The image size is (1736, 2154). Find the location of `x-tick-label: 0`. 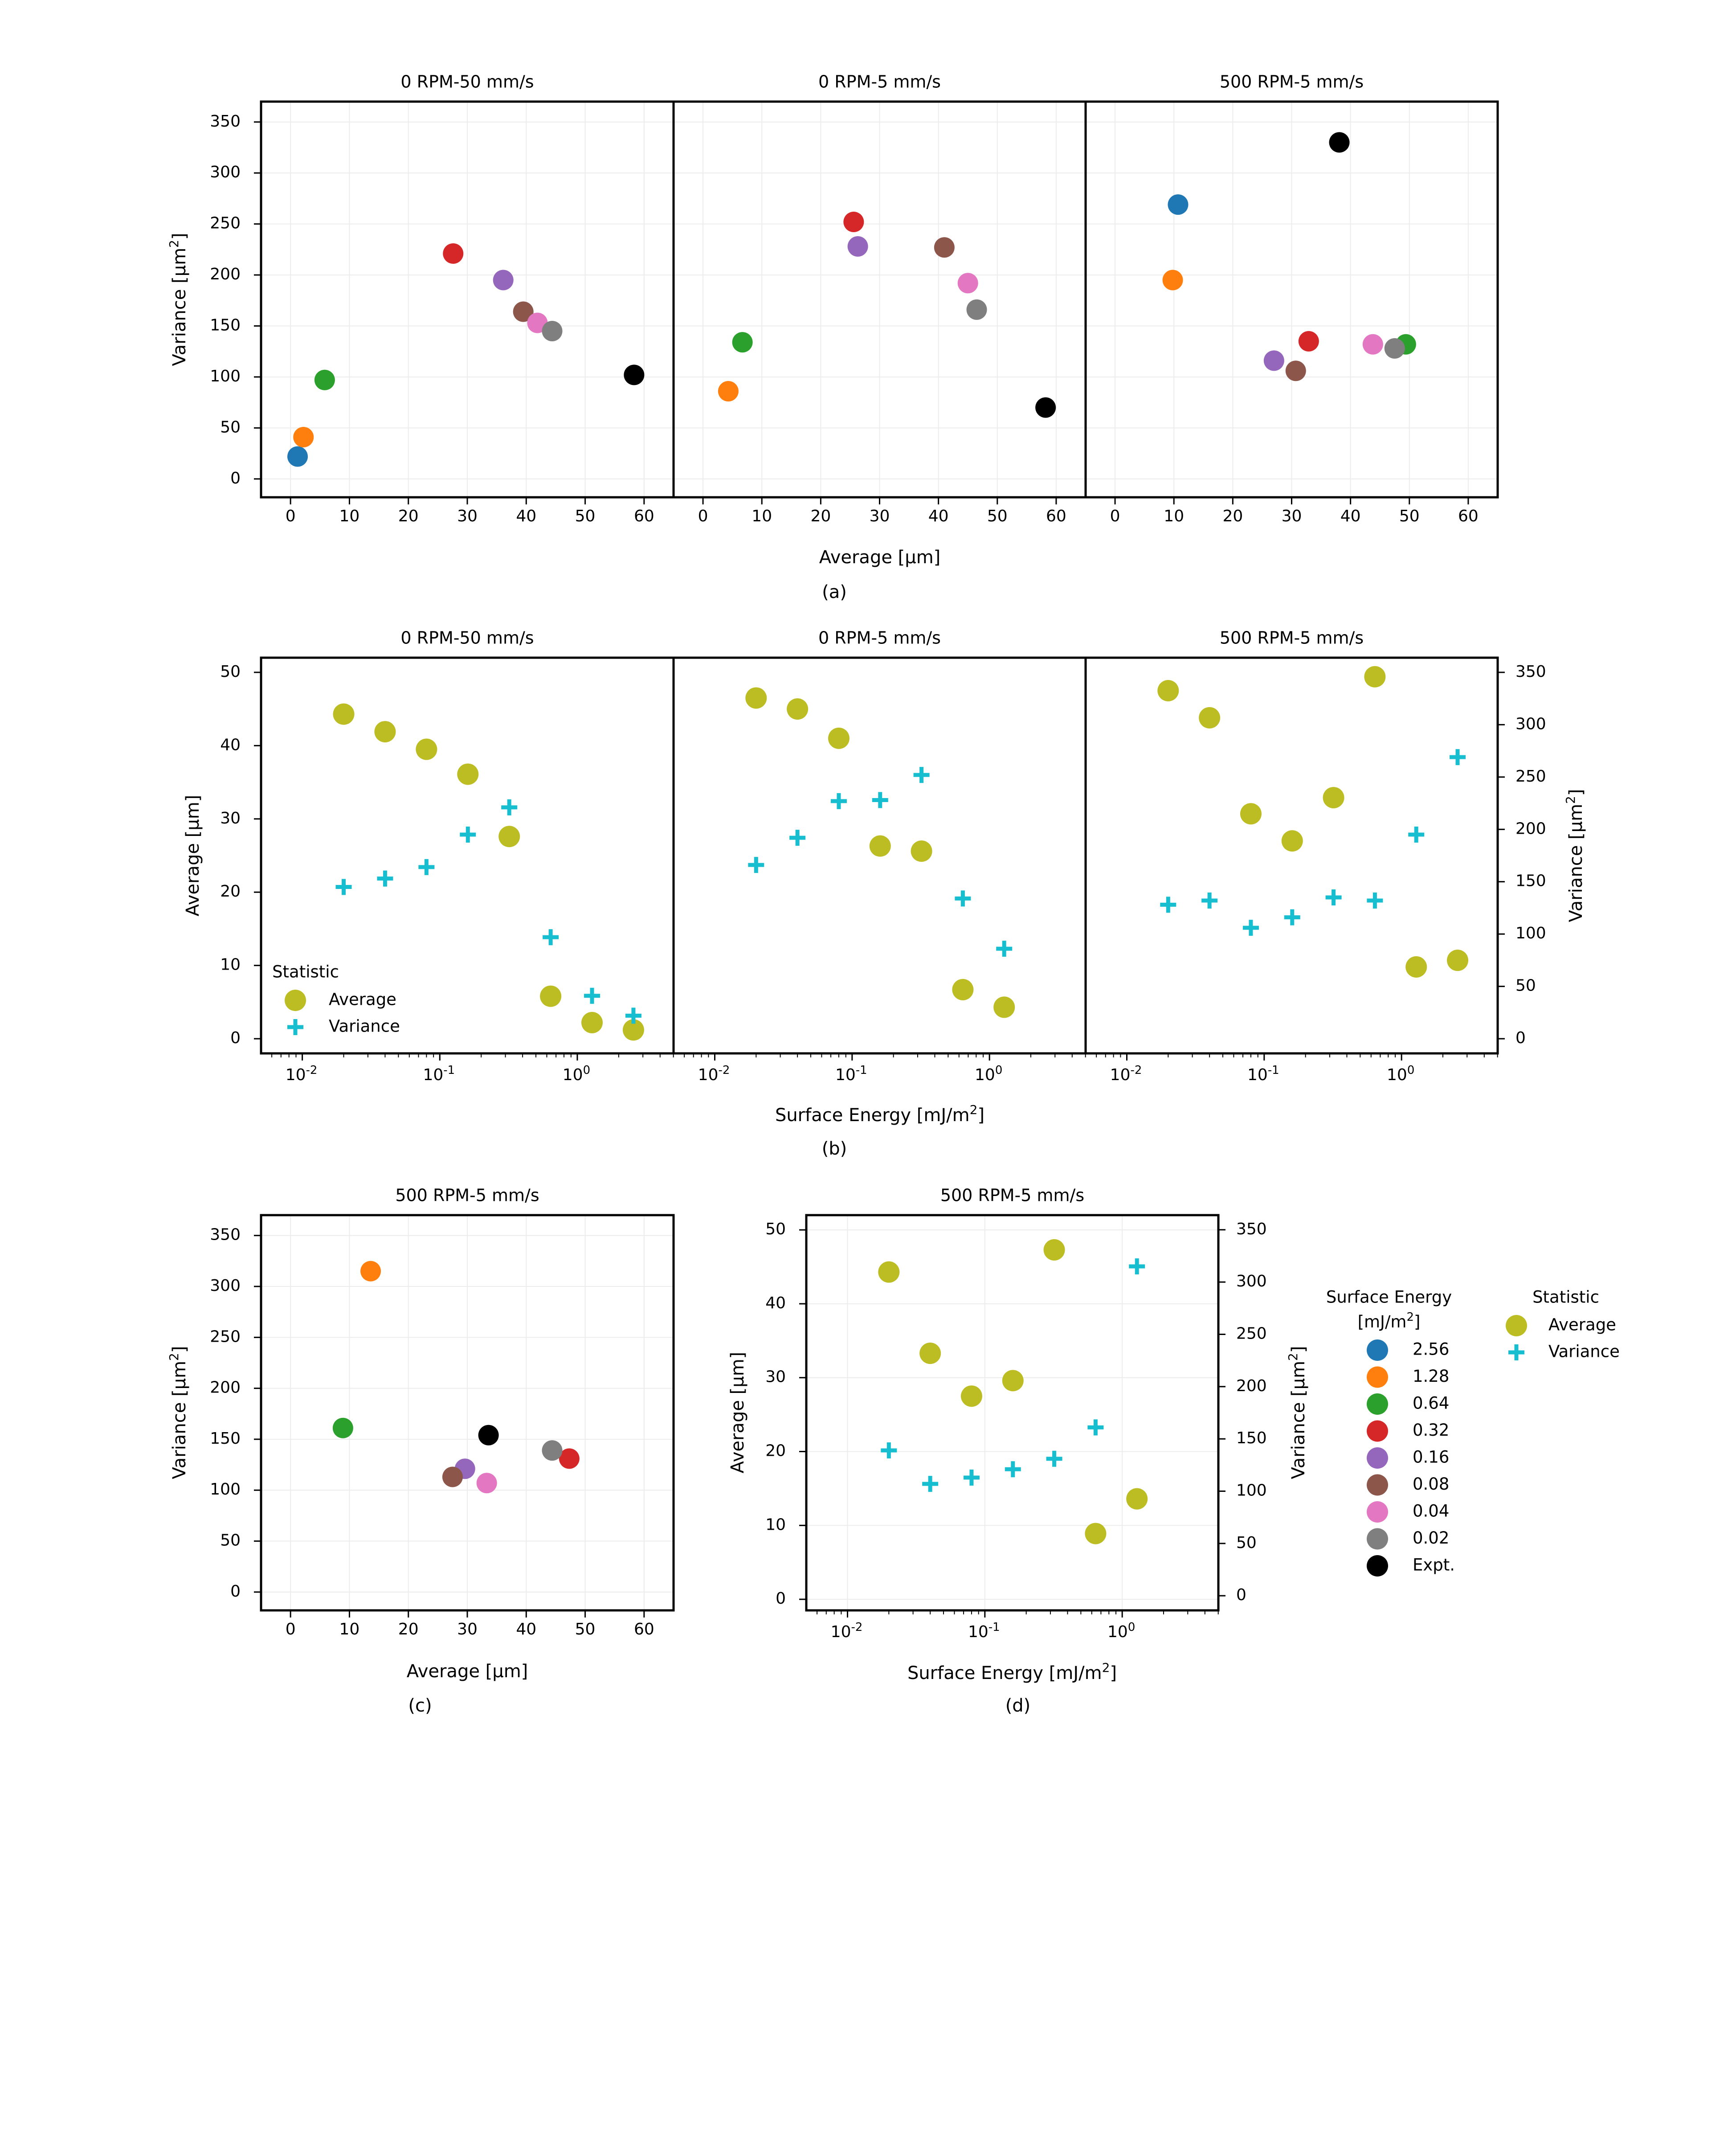

x-tick-label: 0 is located at coordinates (1115, 516).